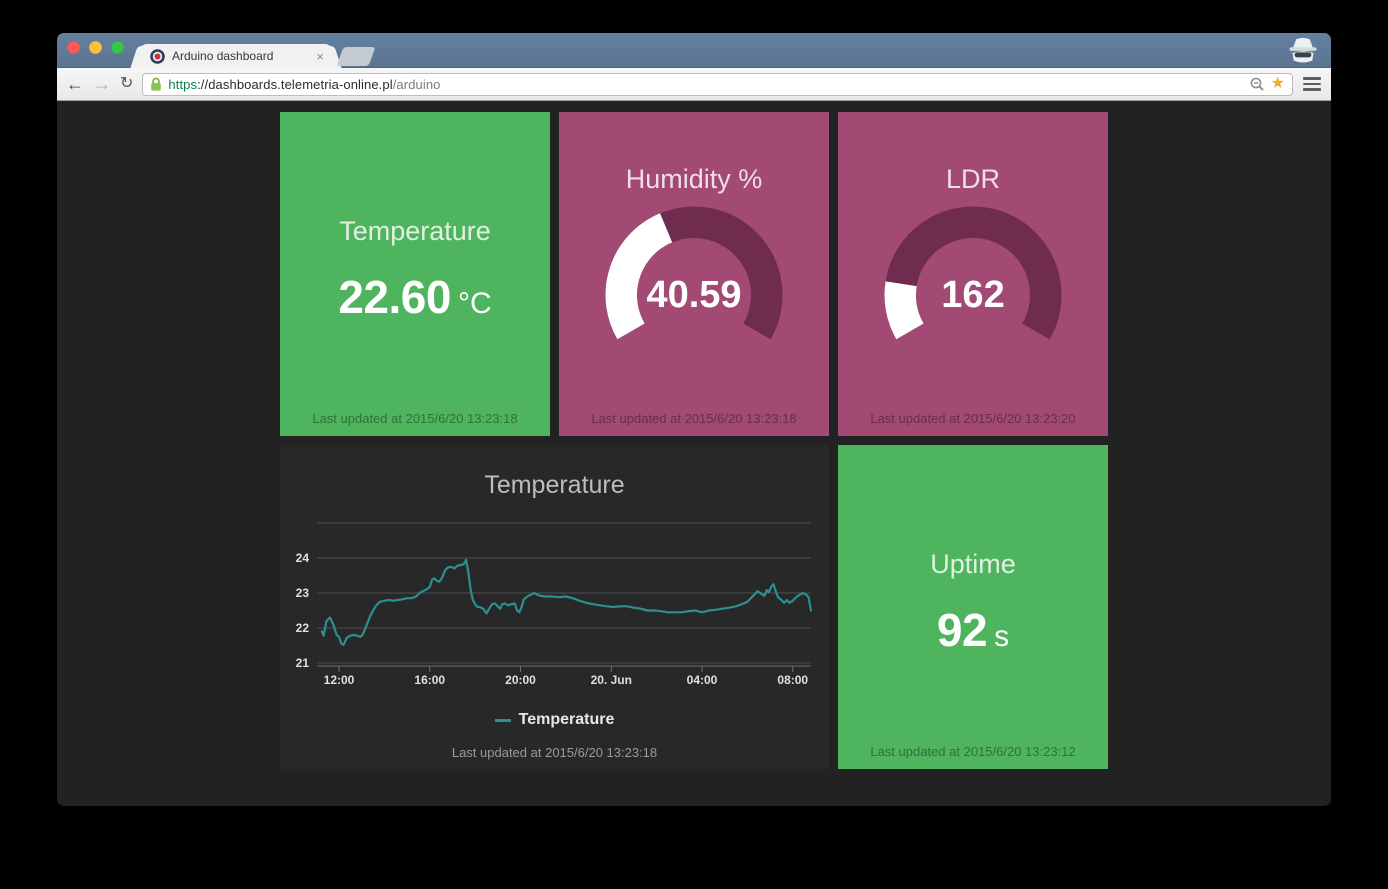  What do you see at coordinates (156, 84) in the screenshot?
I see `https-lock-icon` at bounding box center [156, 84].